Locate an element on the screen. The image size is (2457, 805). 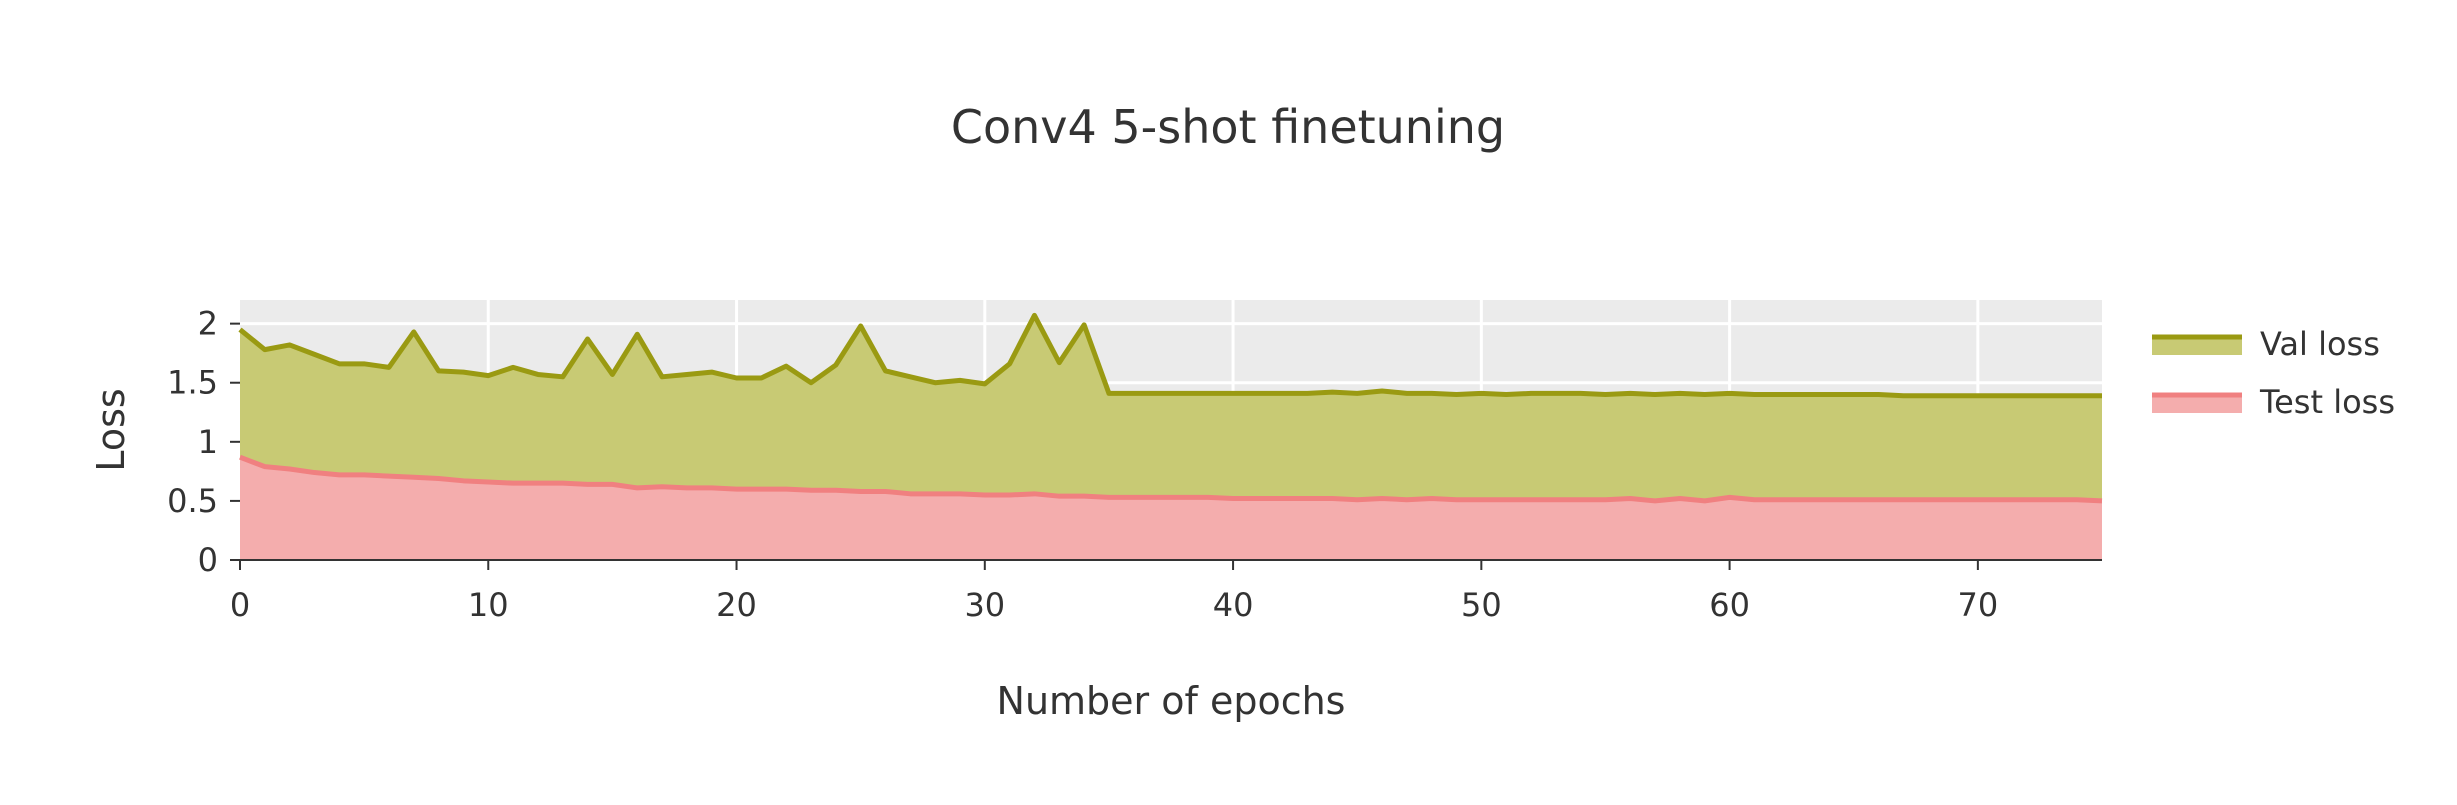
legend: Val loss Test loss is located at coordinates (2273, 373).